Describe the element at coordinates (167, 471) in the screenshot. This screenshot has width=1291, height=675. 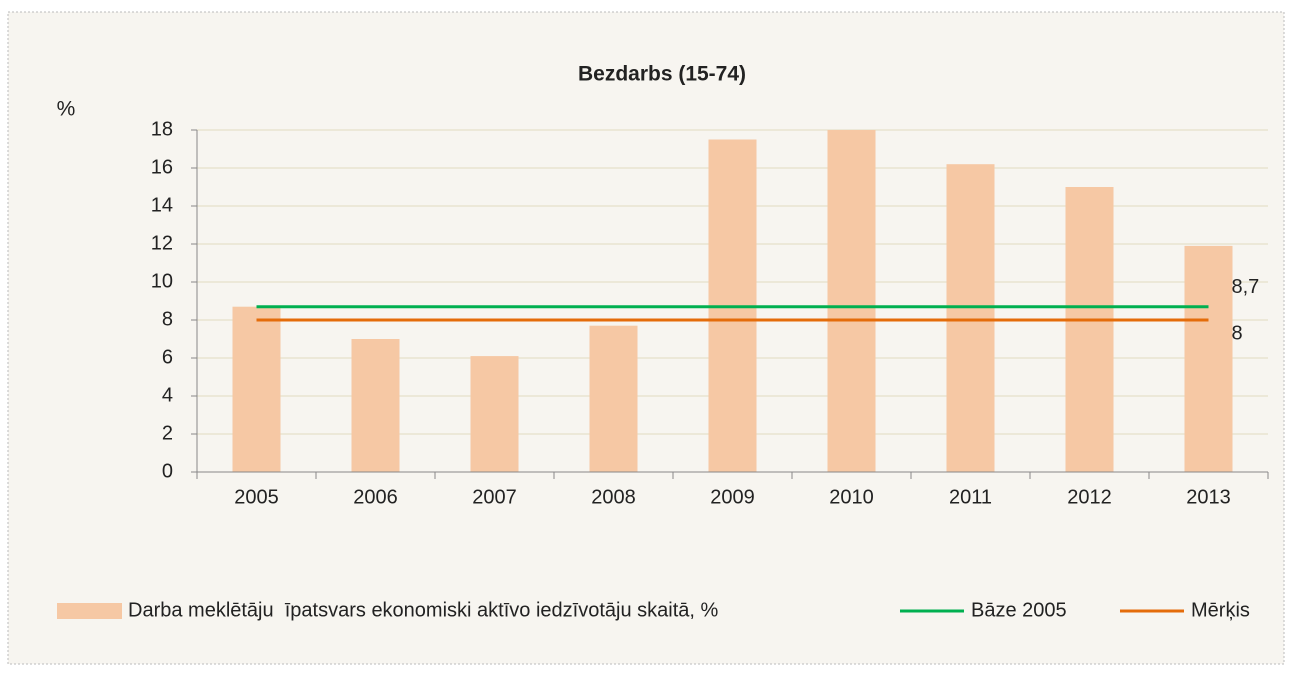
I see `y-tick-label: 0` at that location.